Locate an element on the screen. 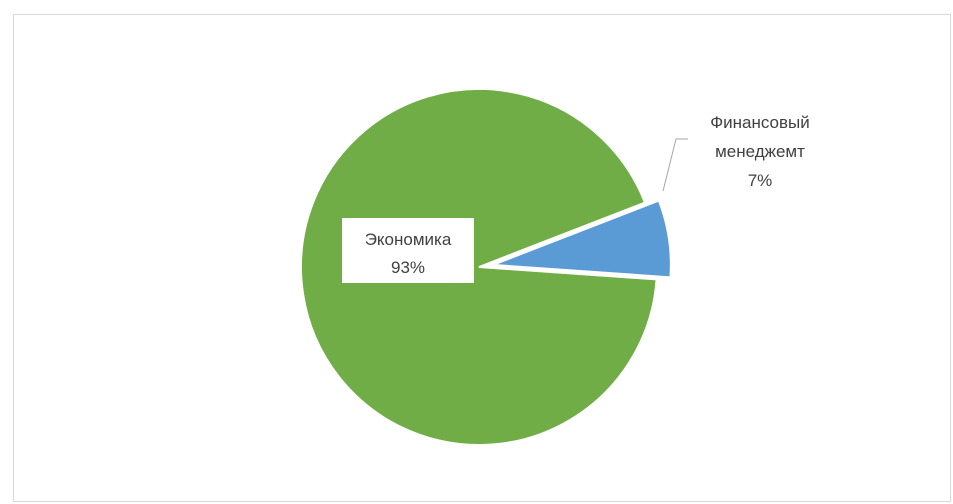 This screenshot has width=953, height=504. label-finance-percent: 7% is located at coordinates (760, 180).